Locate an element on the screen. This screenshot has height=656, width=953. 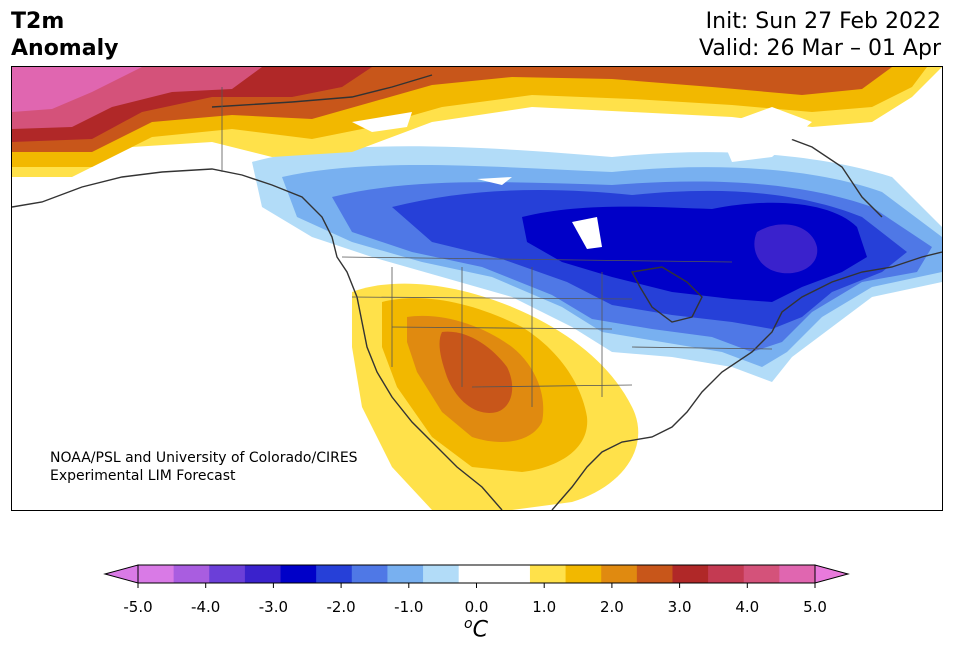
colorbar-cells is located at coordinates (477, 574).